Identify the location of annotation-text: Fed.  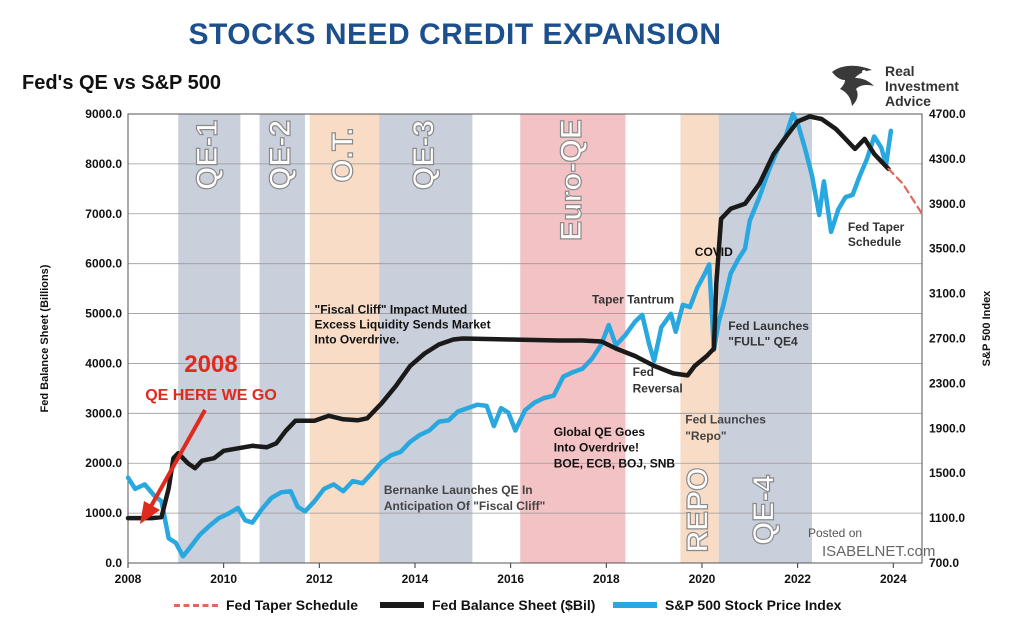
(643, 372).